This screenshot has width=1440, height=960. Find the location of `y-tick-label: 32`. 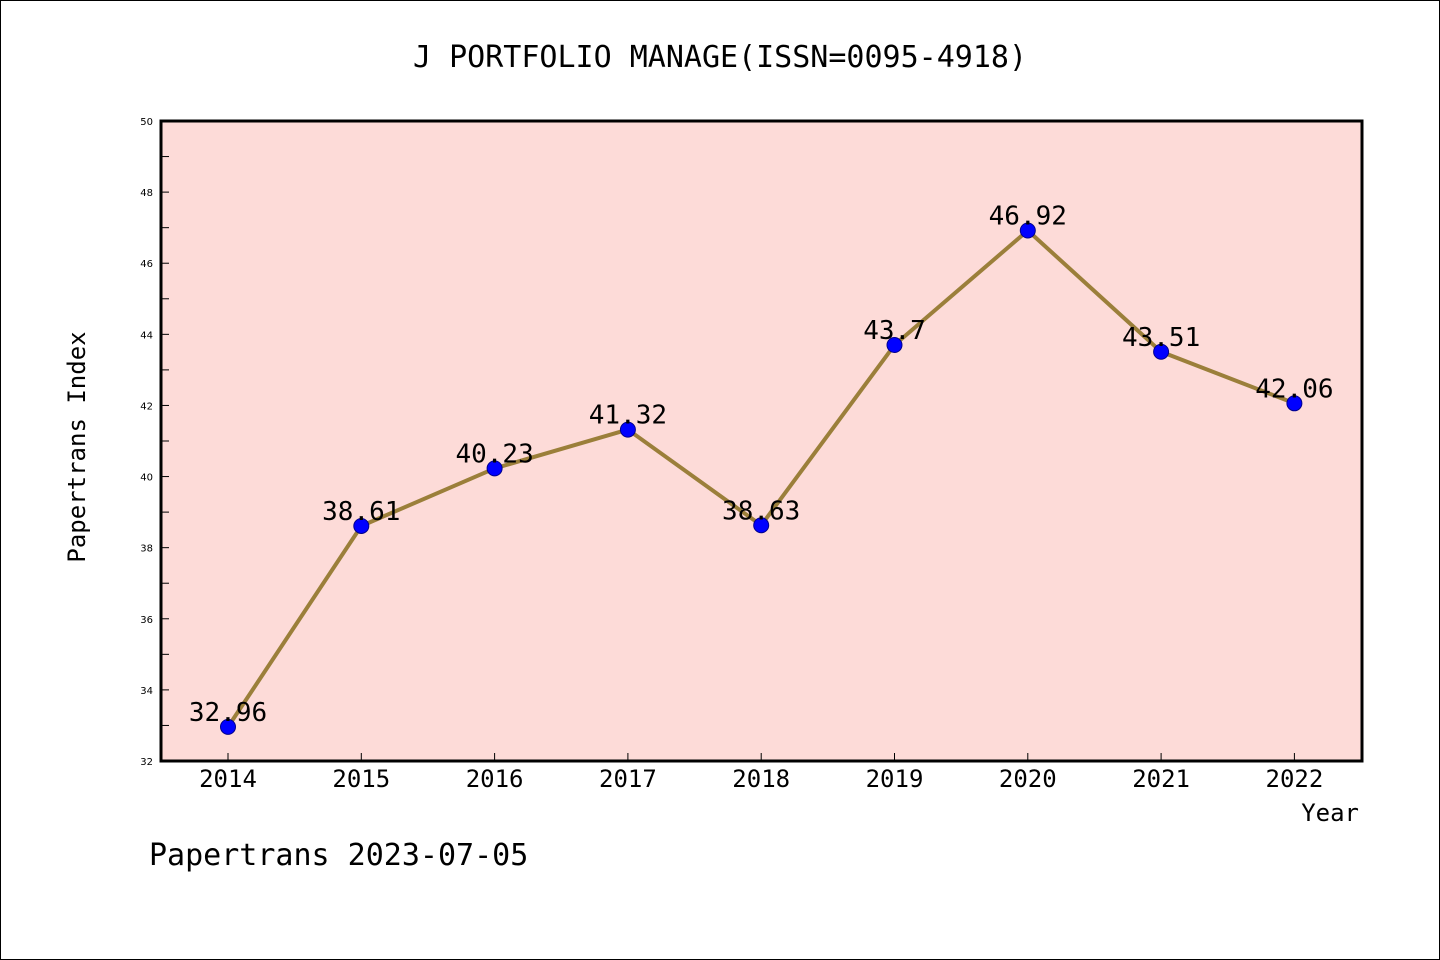

y-tick-label: 32 is located at coordinates (146, 762).